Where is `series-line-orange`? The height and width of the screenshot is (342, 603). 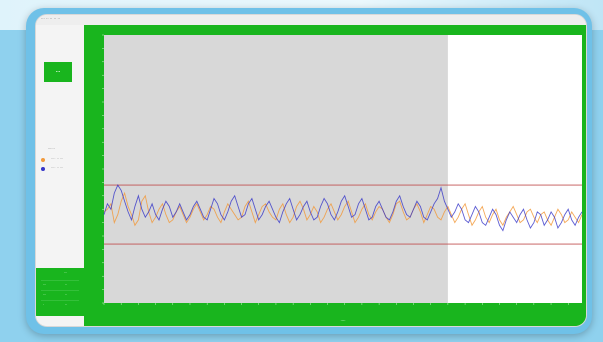 series-line-orange is located at coordinates (343, 209).